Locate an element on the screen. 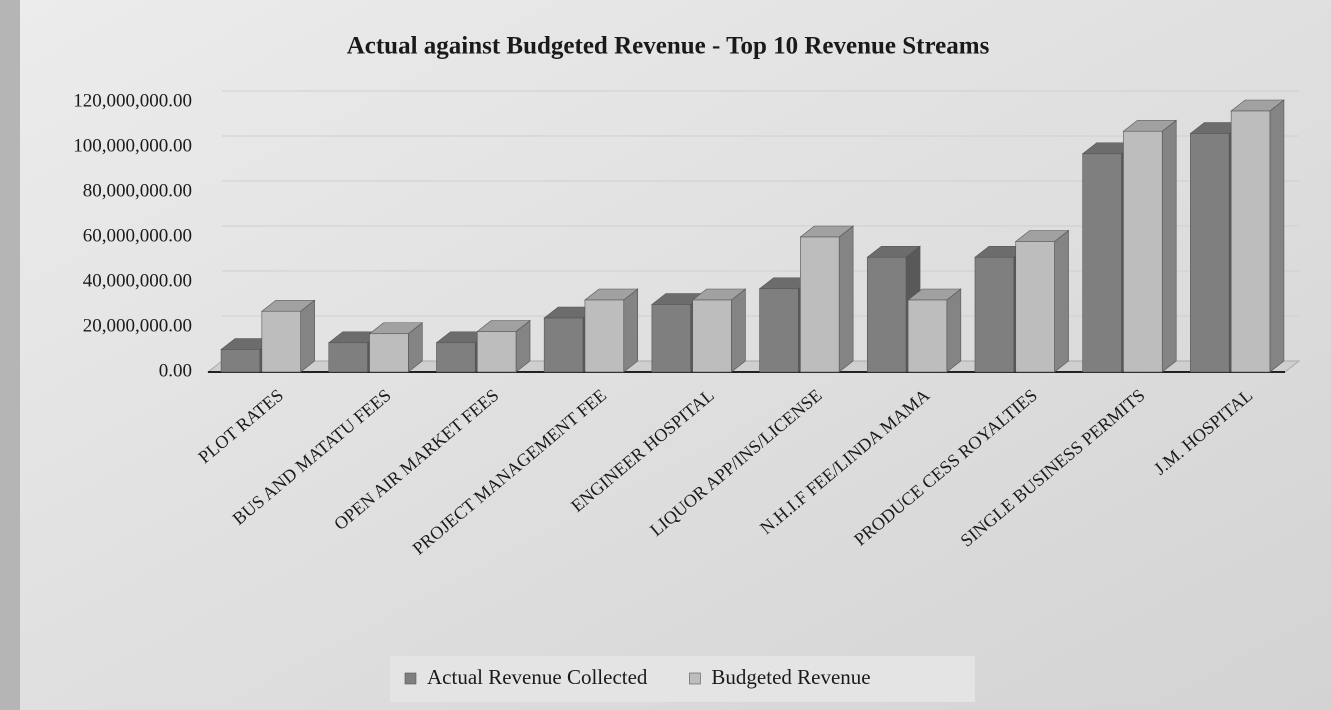  y-tick-label: 100,000,000.00 is located at coordinates (132, 145).